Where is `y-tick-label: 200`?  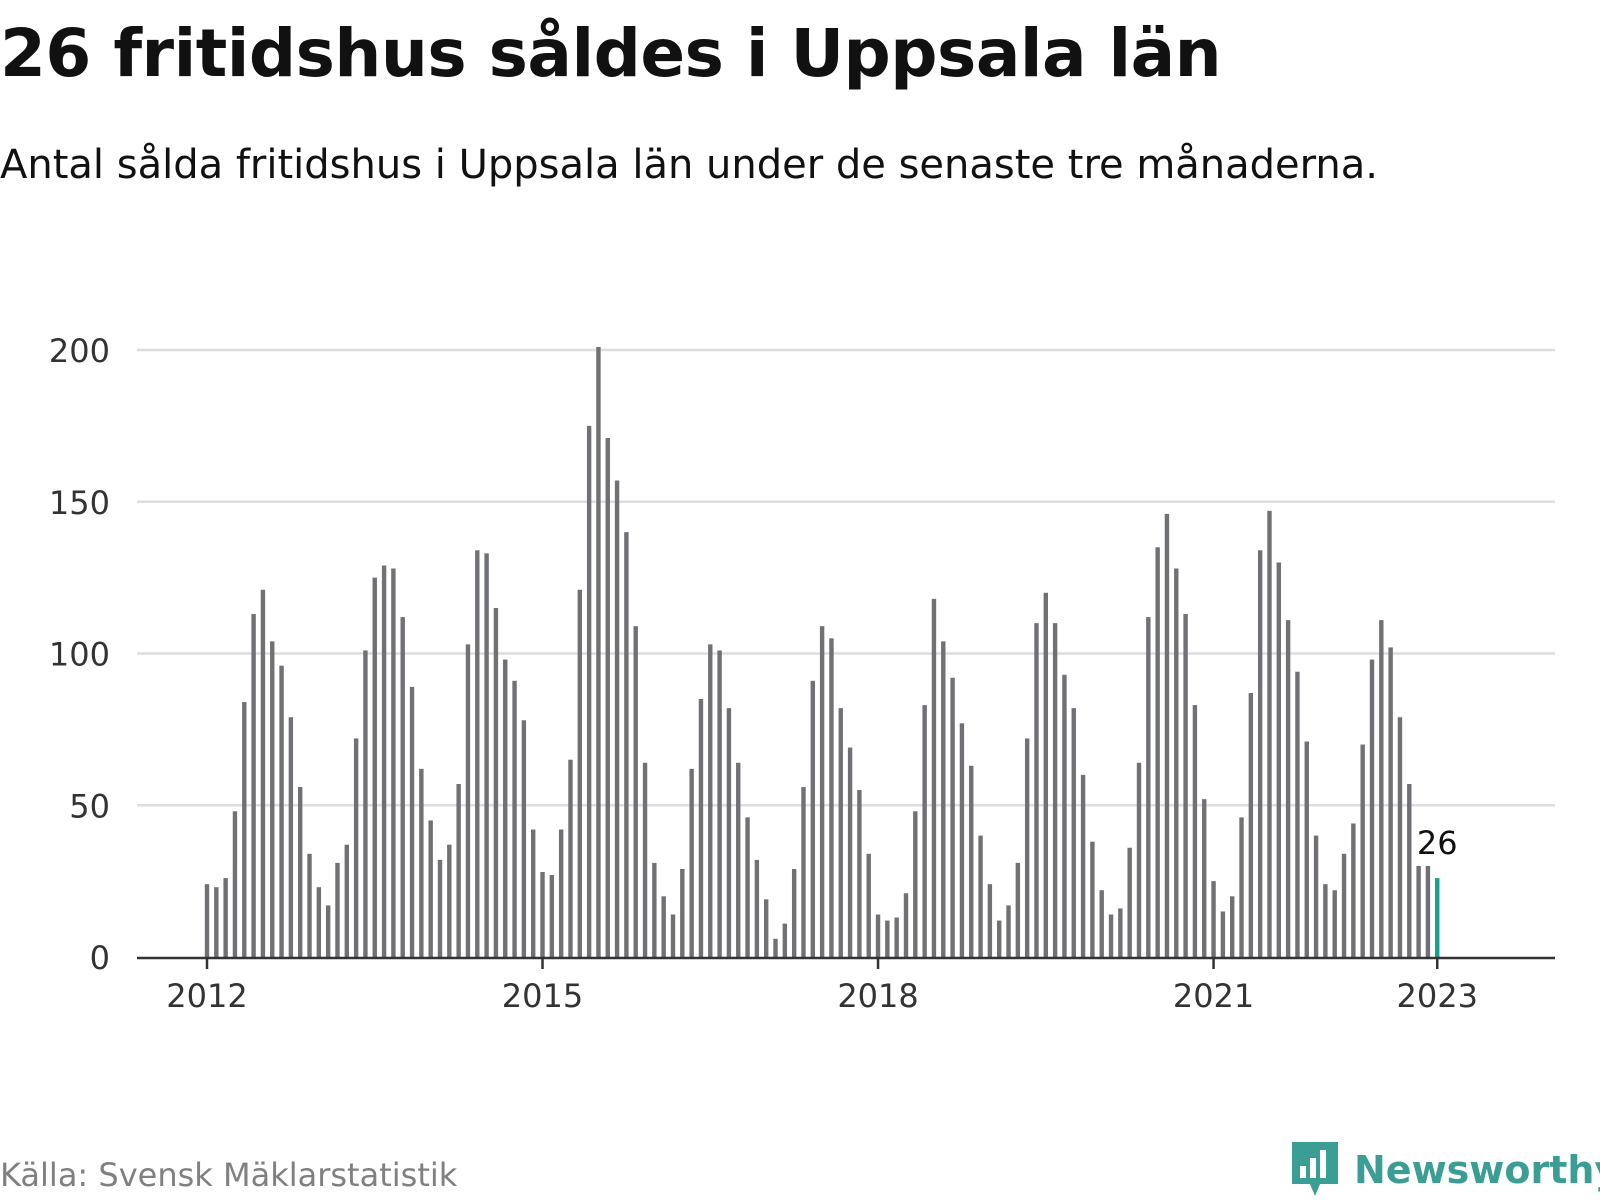 y-tick-label: 200 is located at coordinates (79, 351).